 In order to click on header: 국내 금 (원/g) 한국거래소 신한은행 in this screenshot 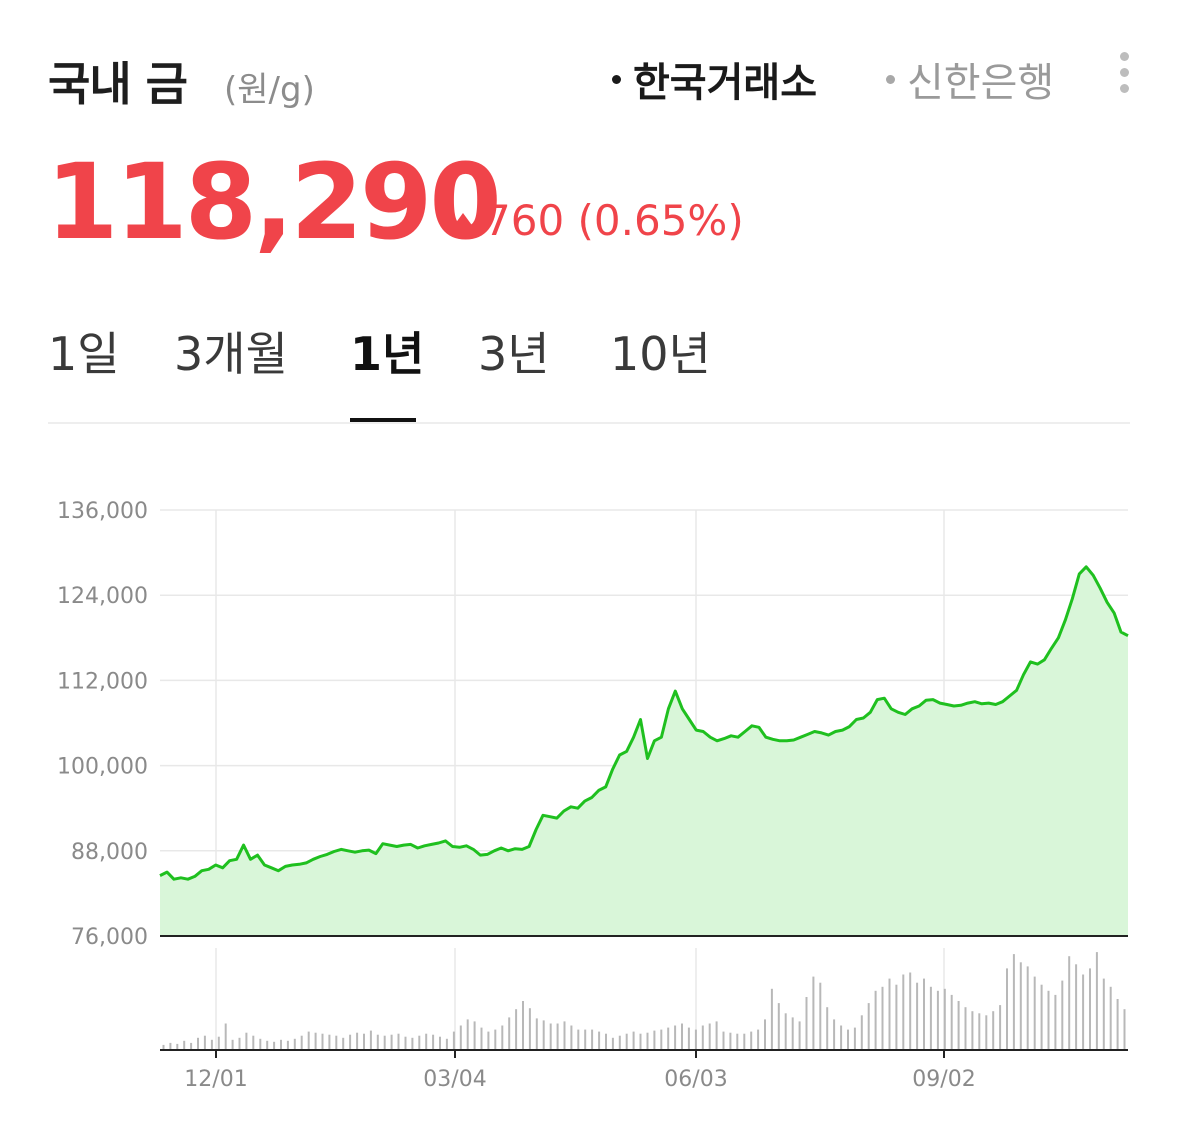, I will do `click(593, 80)`.